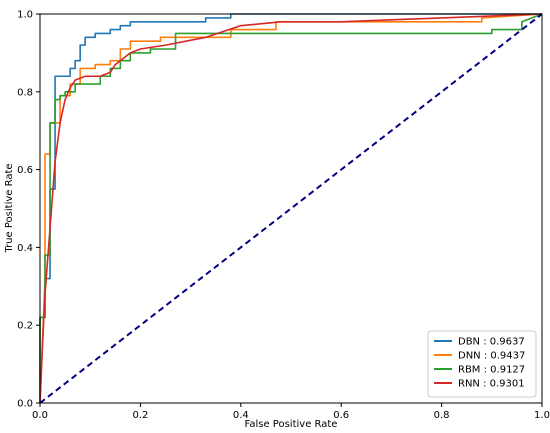 The image size is (550, 433). Describe the element at coordinates (28, 210) in the screenshot. I see `y-axis-ticks: 0.0 0.2 0.4 0.6 0.8 1.0` at that location.